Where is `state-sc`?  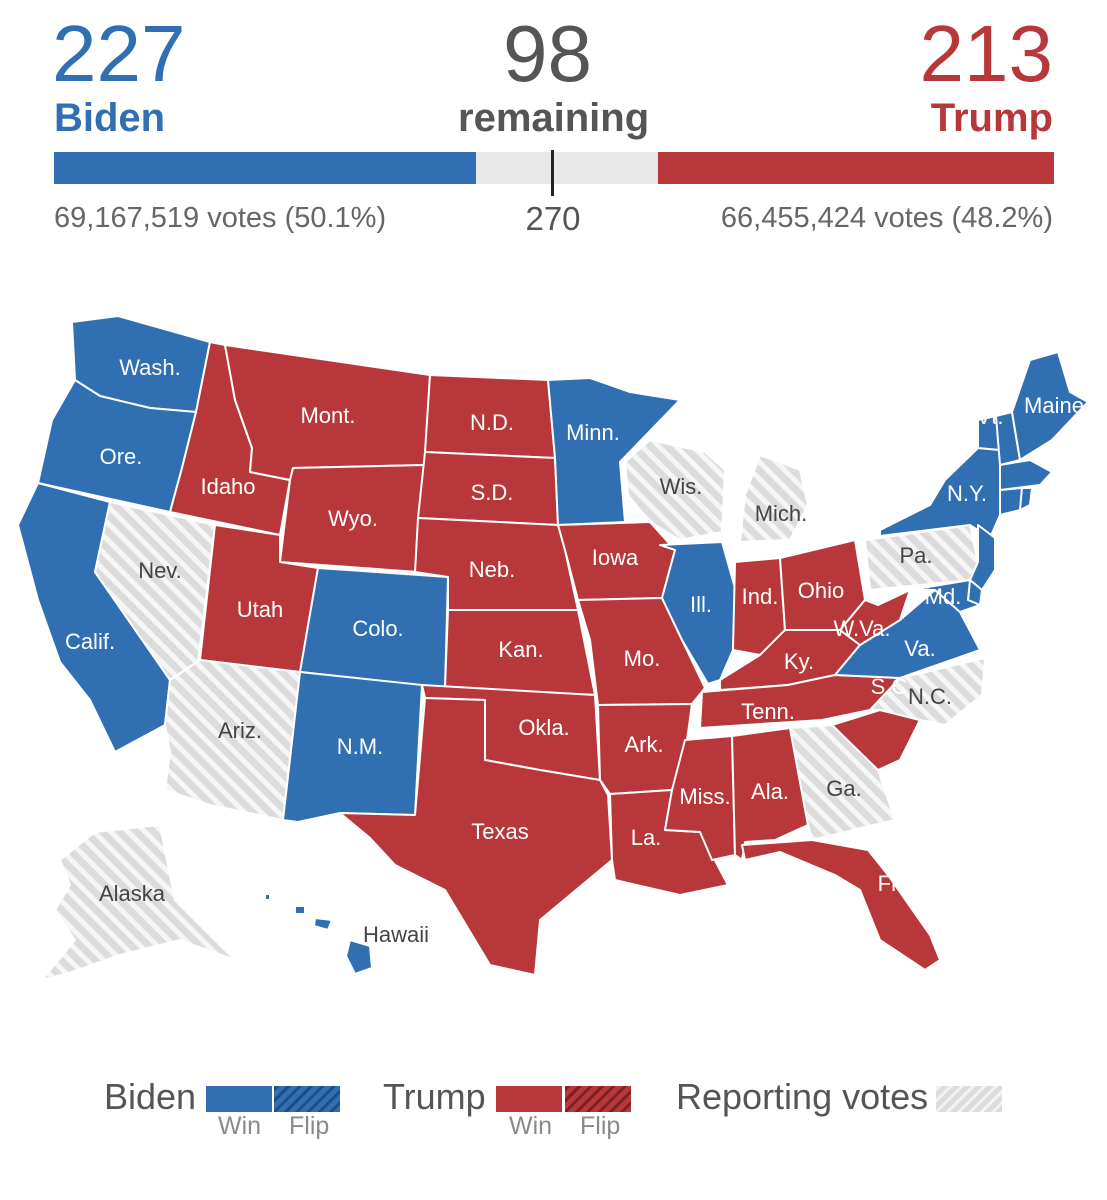 state-sc is located at coordinates (876, 740).